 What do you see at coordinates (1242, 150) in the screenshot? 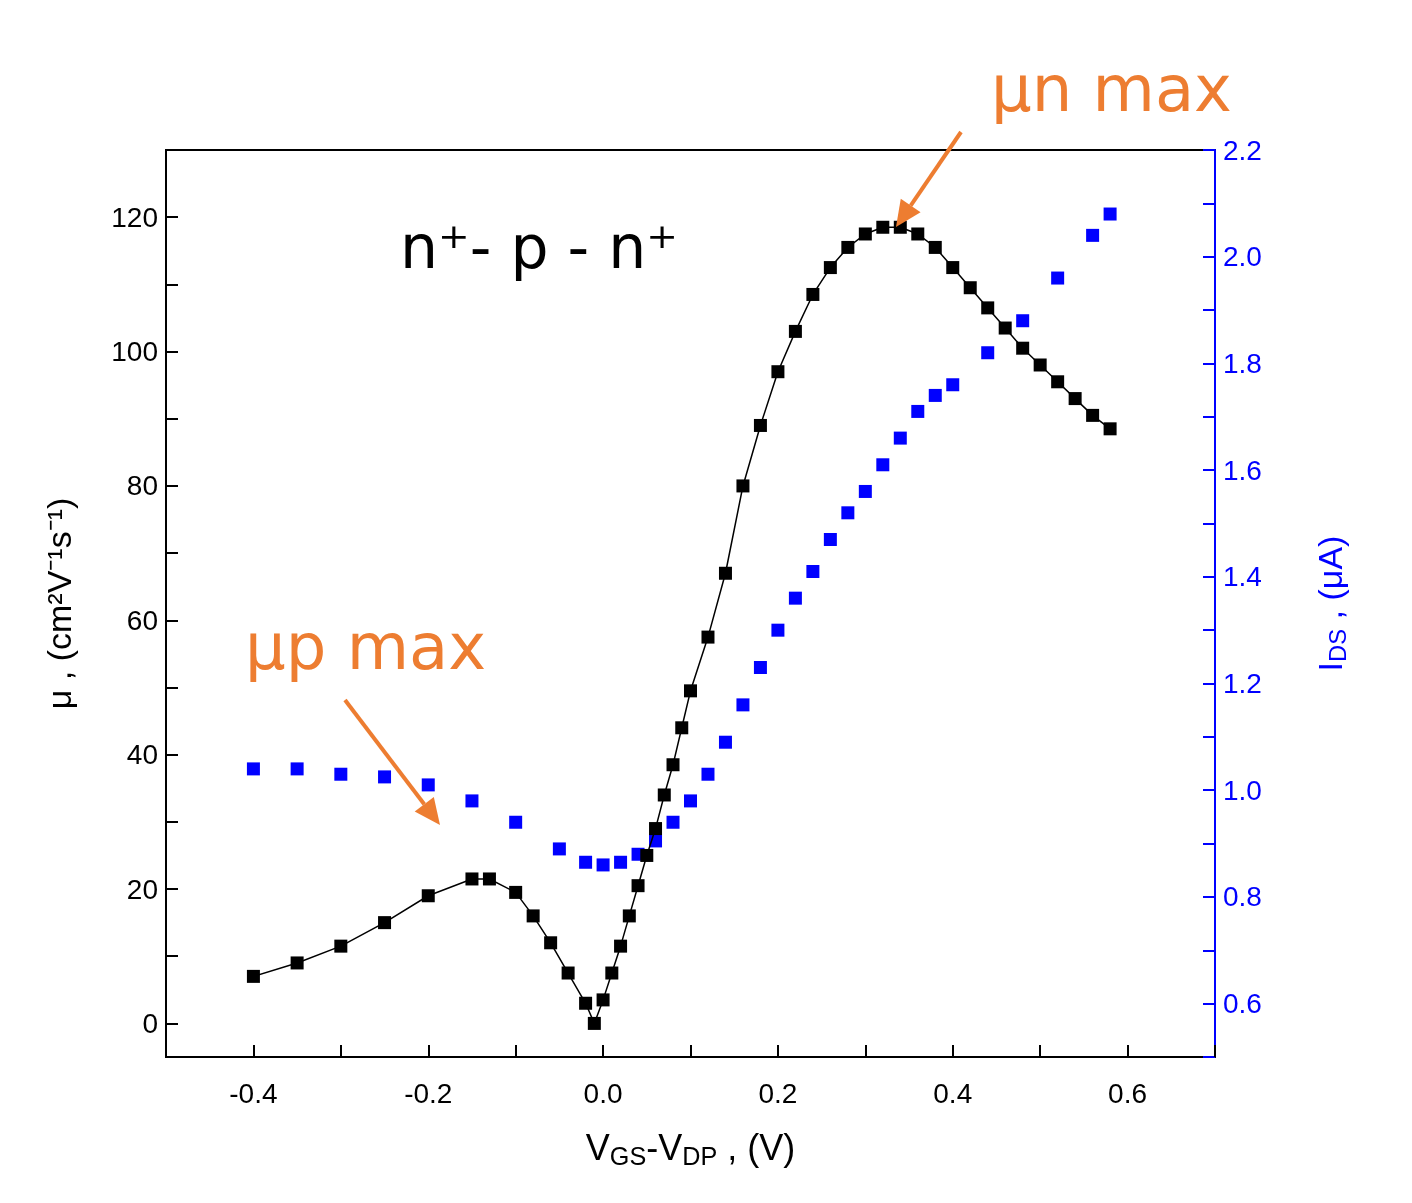
I see `y2-tick-label: 2.2` at bounding box center [1242, 150].